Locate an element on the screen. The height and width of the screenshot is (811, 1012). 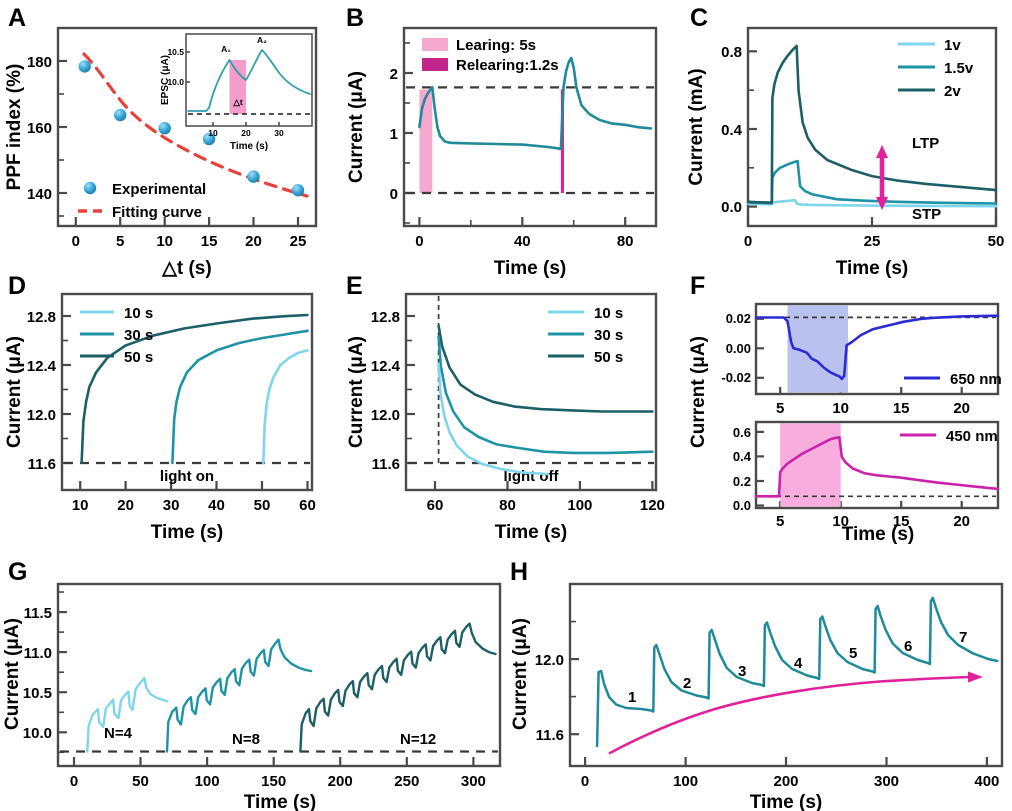
panel-f-top: 0.02 0.00 -0.02 5 10 15 20 650 nm is located at coordinates (861, 359).